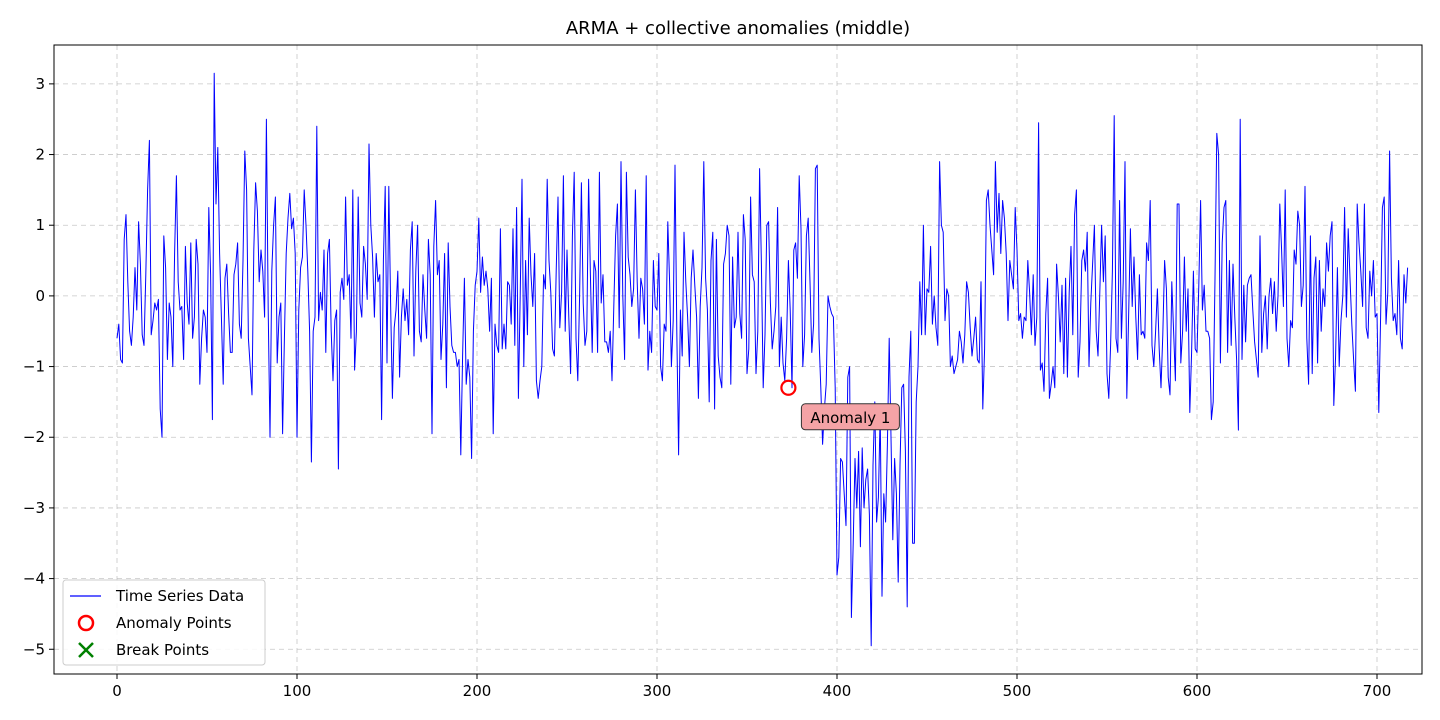 Image resolution: width=1440 pixels, height=720 pixels. Describe the element at coordinates (117, 691) in the screenshot. I see `x-tick-label: 0` at that location.